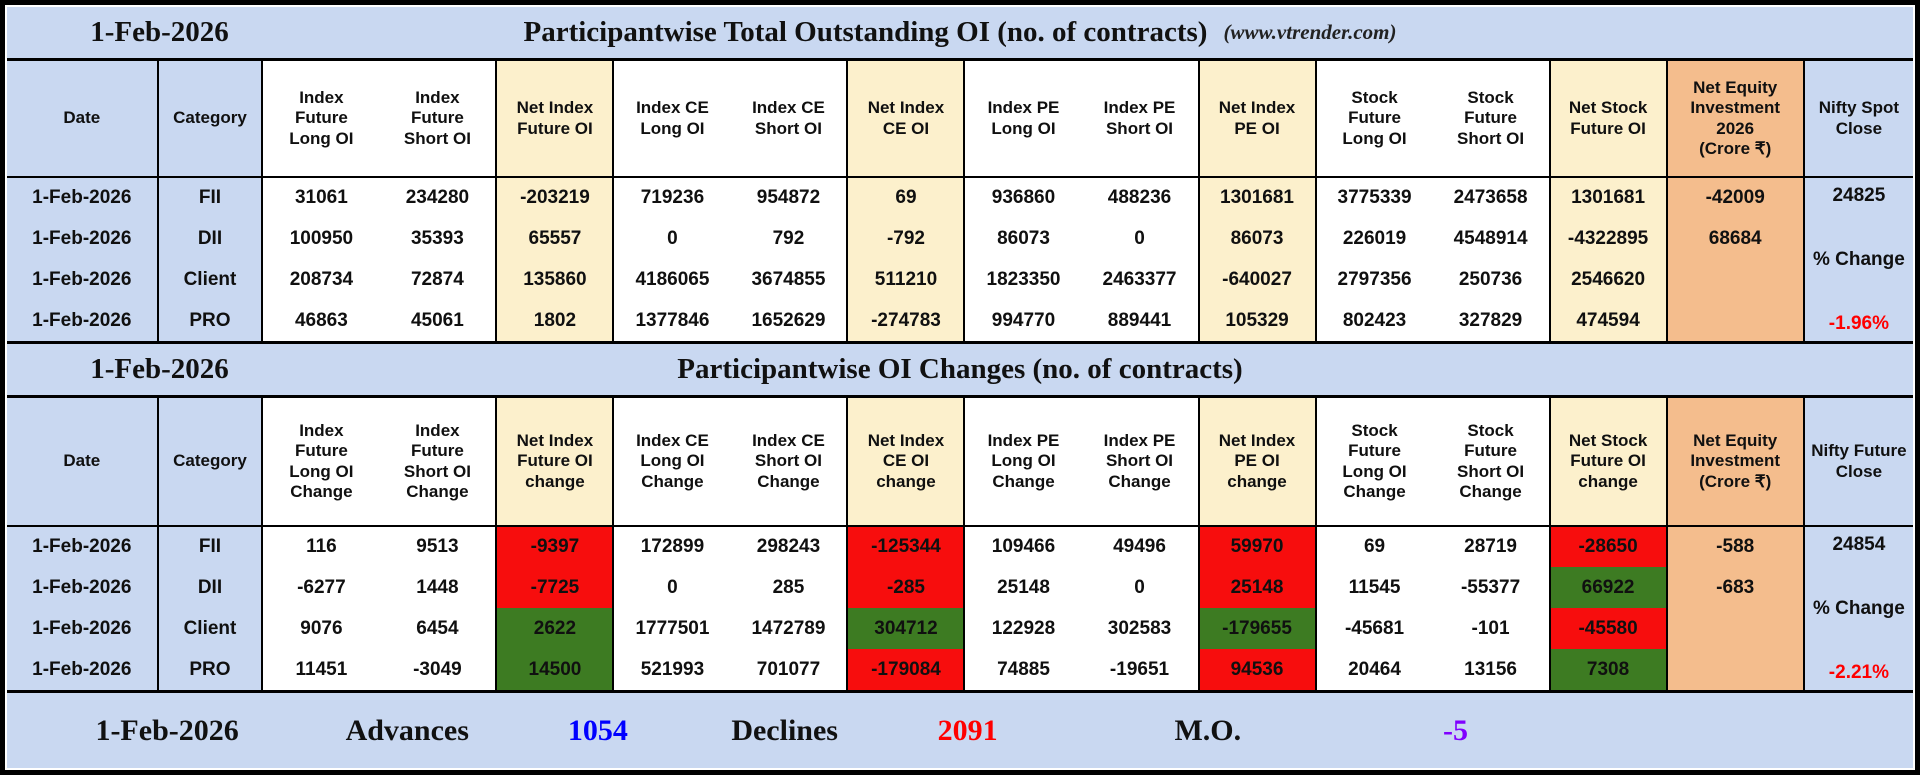 This screenshot has height=775, width=1920. Describe the element at coordinates (321, 197) in the screenshot. I see `cell-value: 31061` at that location.